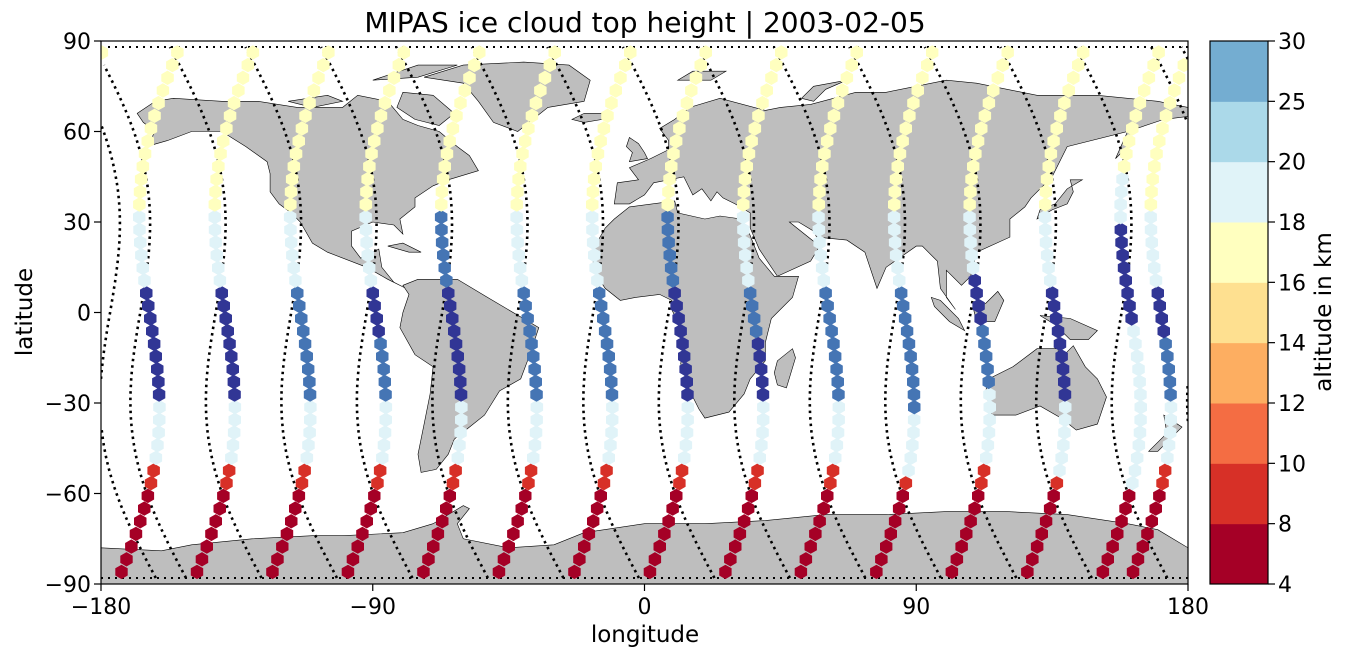 This screenshot has height=661, width=1345. Describe the element at coordinates (68, 585) in the screenshot. I see `y-tick-label: −90` at that location.